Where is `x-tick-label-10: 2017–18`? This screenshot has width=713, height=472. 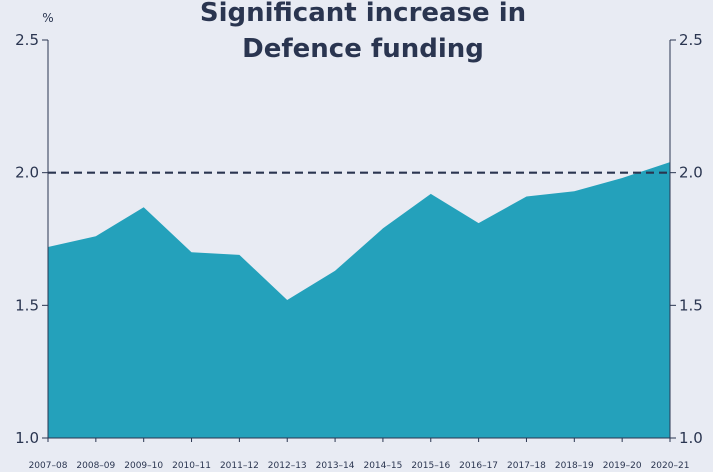 x-tick-label-10: 2017–18 is located at coordinates (526, 466).